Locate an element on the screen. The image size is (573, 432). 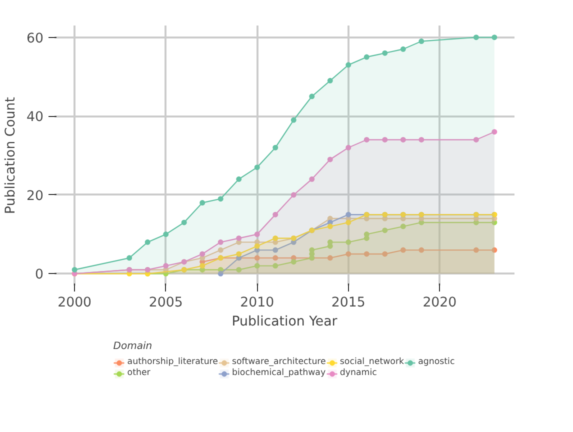
x-tick-label: 2005 is located at coordinates (165, 303).